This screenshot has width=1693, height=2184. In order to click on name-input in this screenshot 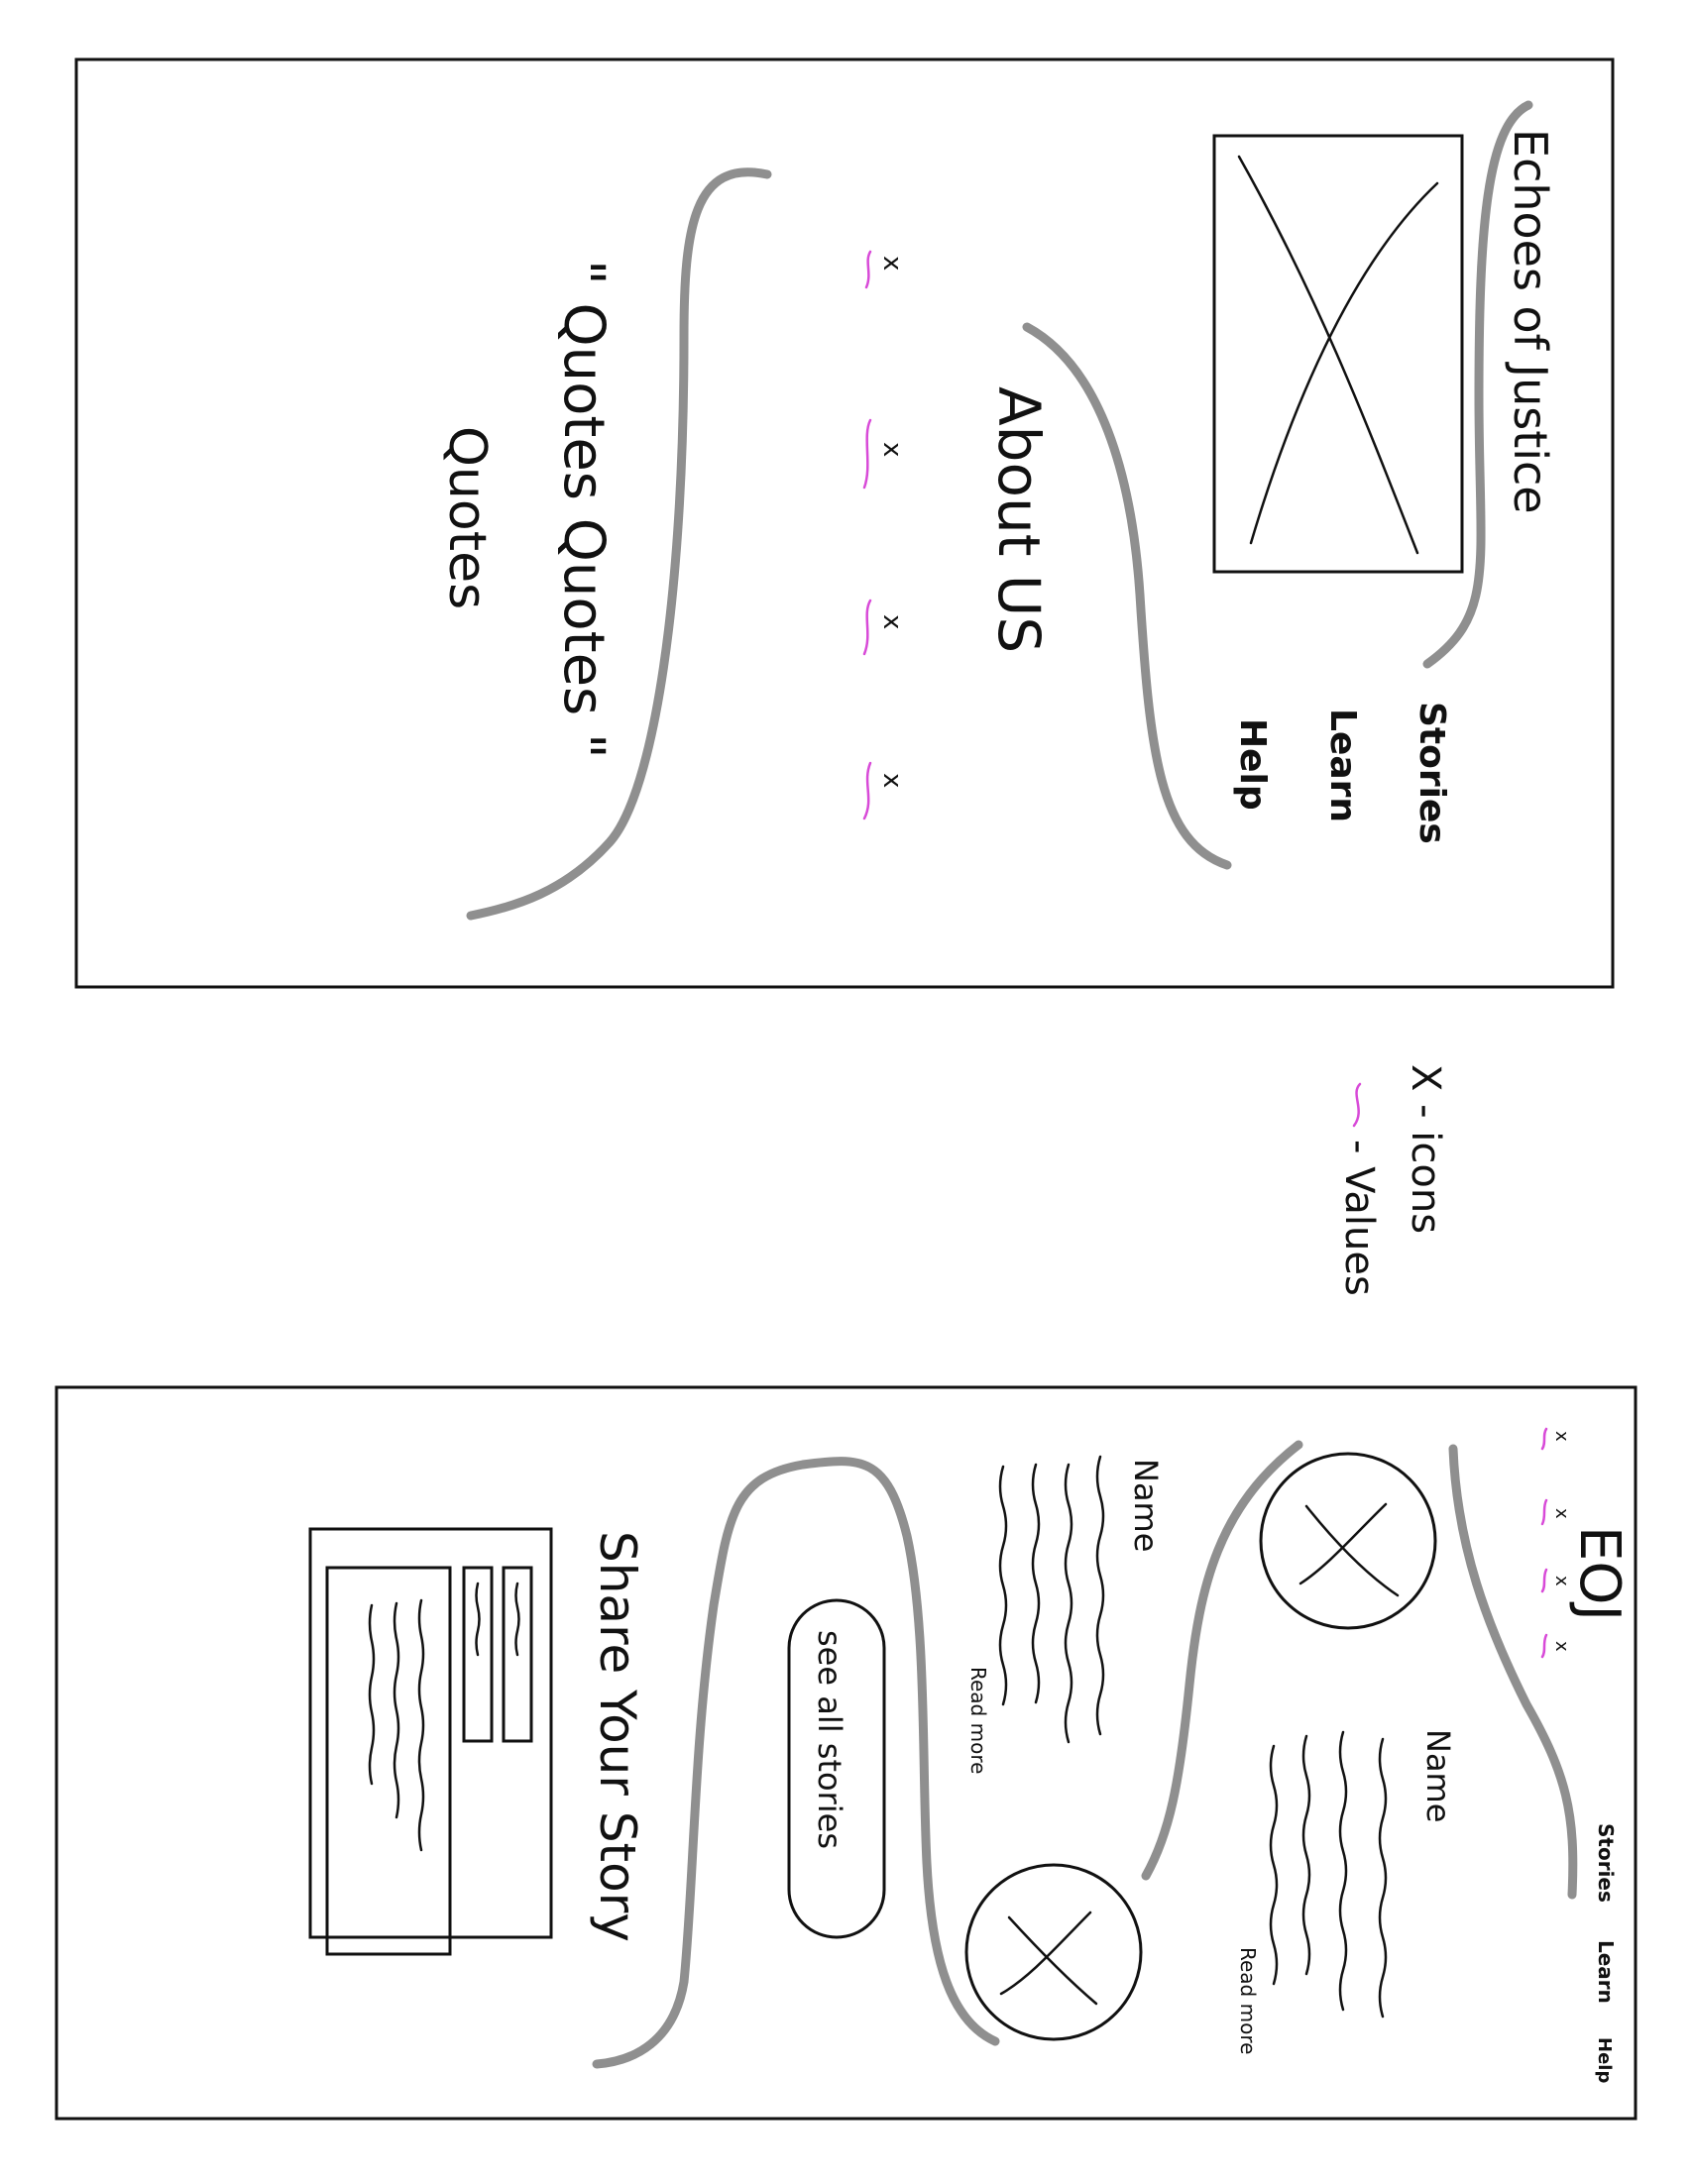, I will do `click(478, 1654)`.